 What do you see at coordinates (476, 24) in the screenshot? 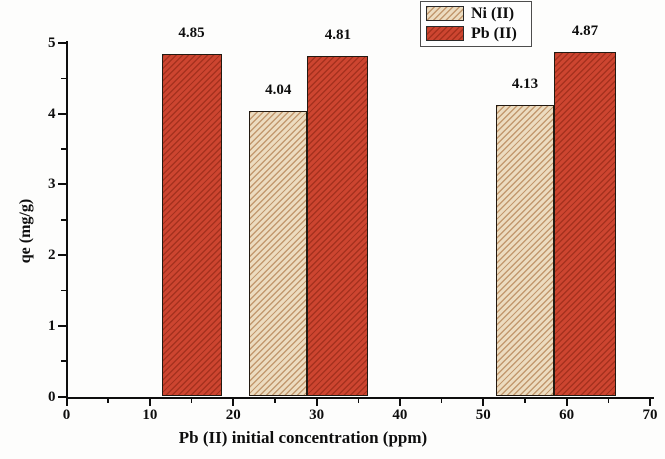
I see `legend: Ni (II) Pb (II)` at bounding box center [476, 24].